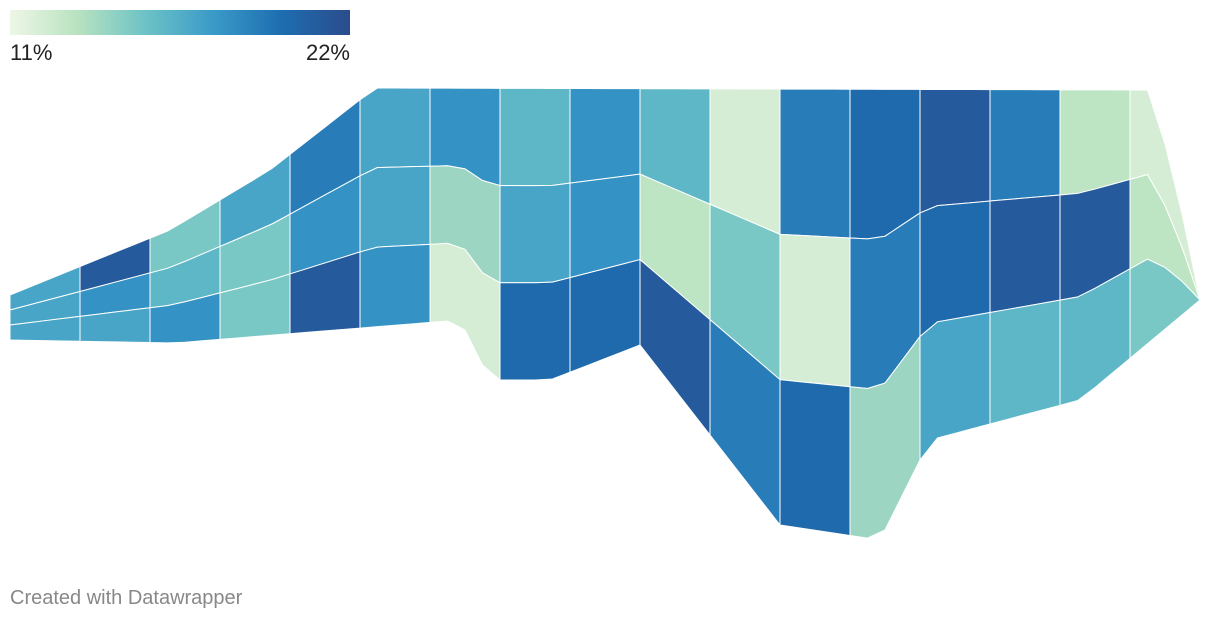  Describe the element at coordinates (31, 52) in the screenshot. I see `legend-min-label: 11%` at that location.